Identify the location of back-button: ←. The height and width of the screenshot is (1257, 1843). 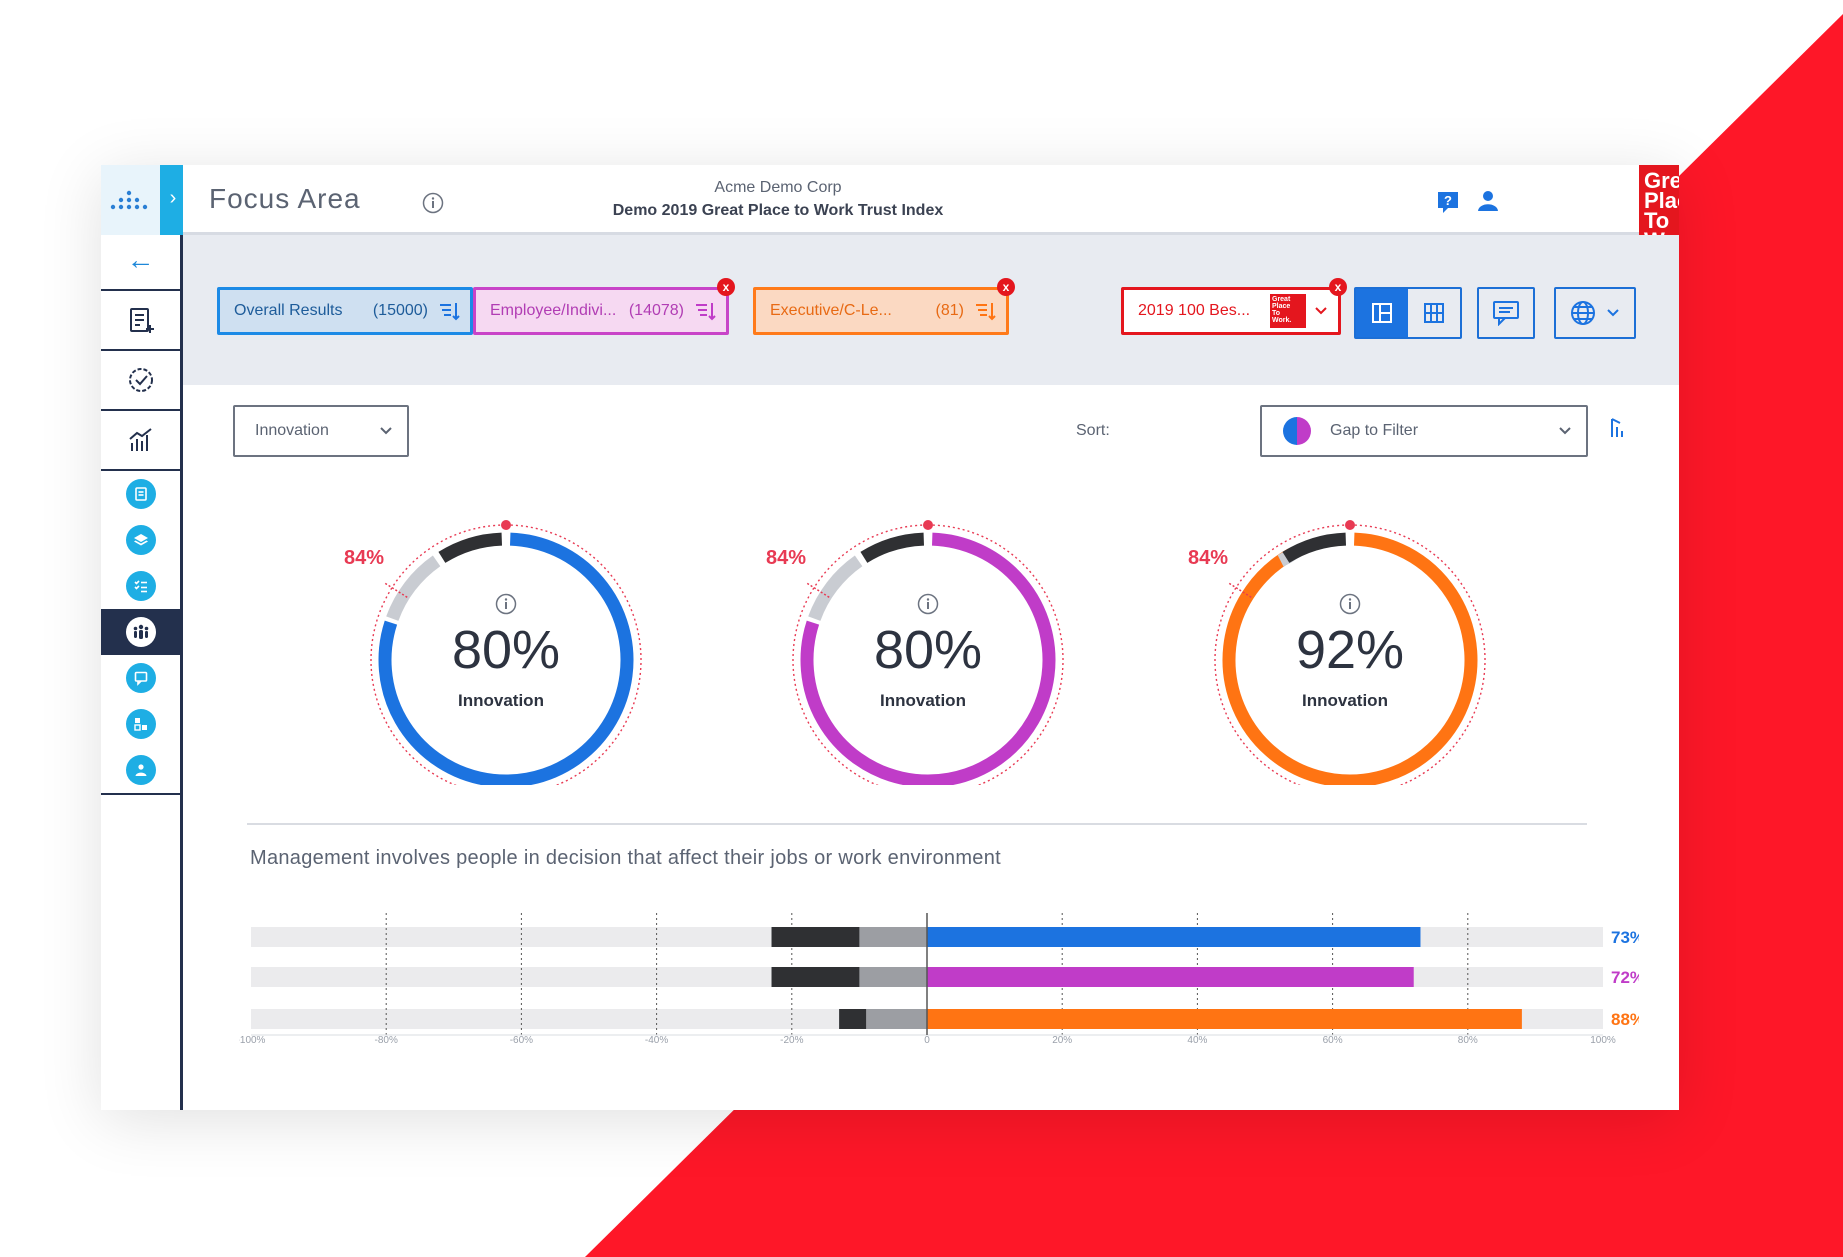
(140, 261).